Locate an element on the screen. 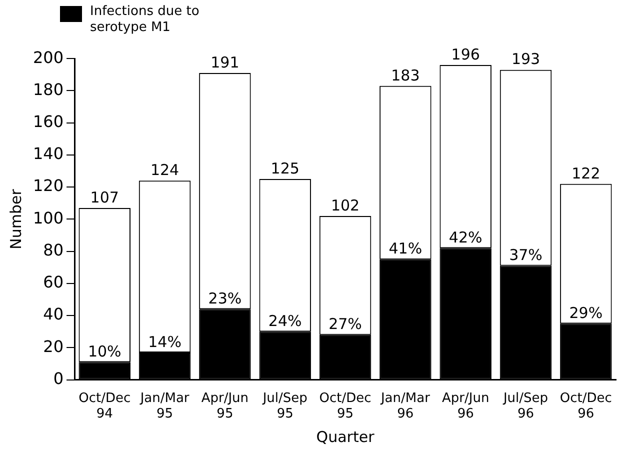 The height and width of the screenshot is (451, 630). y-tick-label: 0 is located at coordinates (58, 378).